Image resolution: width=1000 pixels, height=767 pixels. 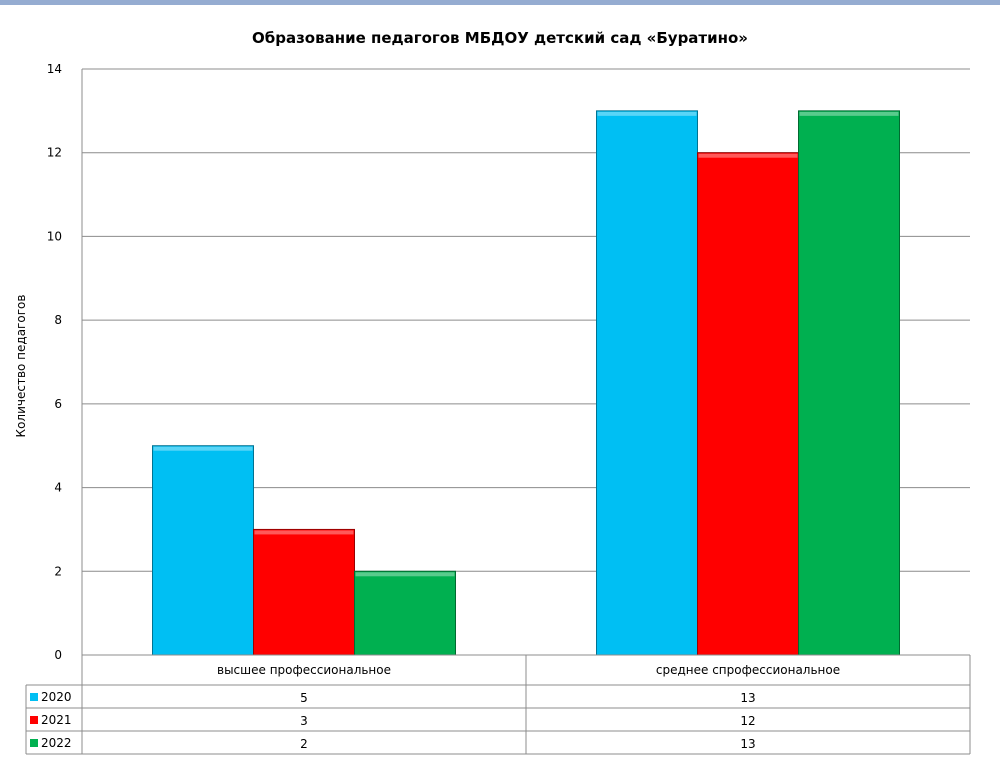 What do you see at coordinates (58, 404) in the screenshot?
I see `y-tick-label: 6` at bounding box center [58, 404].